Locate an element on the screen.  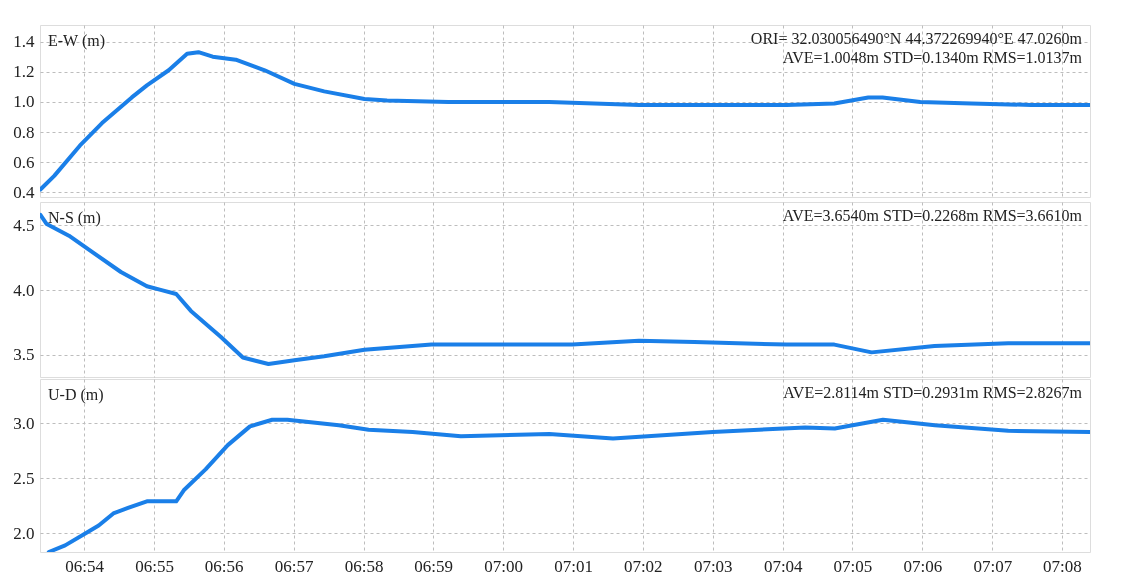
y-tick-label: 0.6 is located at coordinates (24, 162).